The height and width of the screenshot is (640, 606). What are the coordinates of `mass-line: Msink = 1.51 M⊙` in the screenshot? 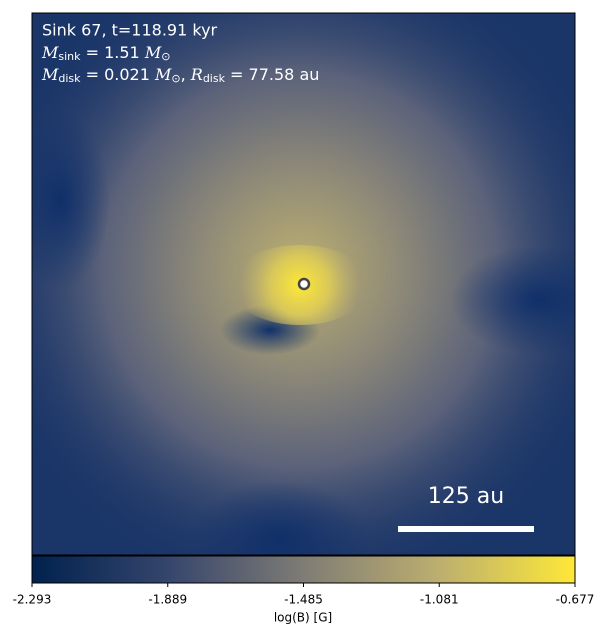 It's located at (105, 53).